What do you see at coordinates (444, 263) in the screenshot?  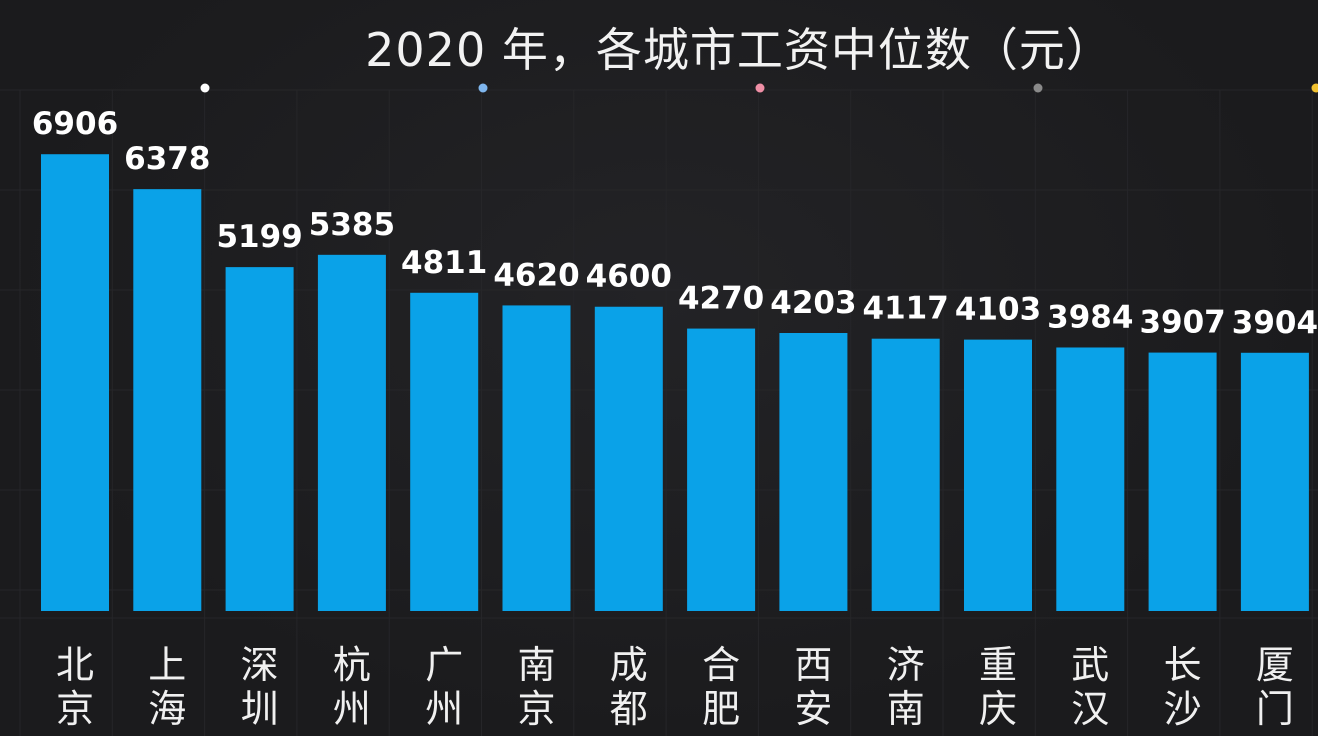 I see `value-label: 4811` at bounding box center [444, 263].